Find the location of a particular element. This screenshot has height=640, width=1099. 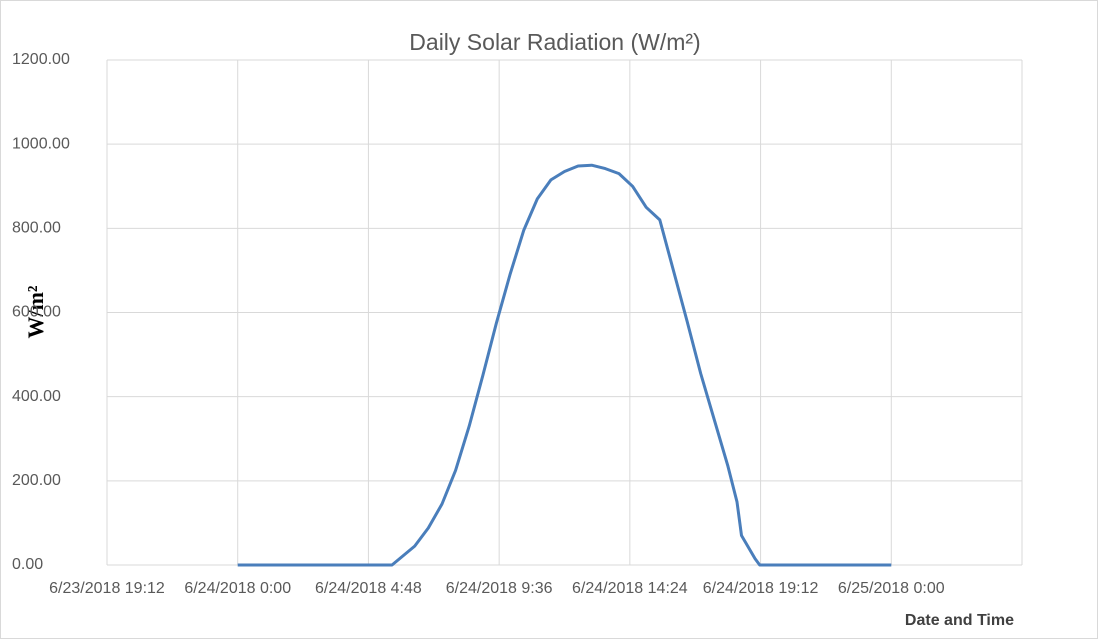

x-axis-label: Date and Time is located at coordinates (959, 620).